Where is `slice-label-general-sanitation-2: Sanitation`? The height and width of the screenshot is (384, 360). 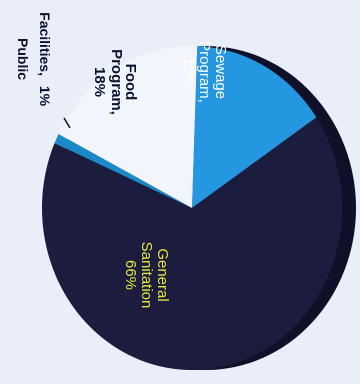 slice-label-general-sanitation-2: Sanitation is located at coordinates (146, 275).